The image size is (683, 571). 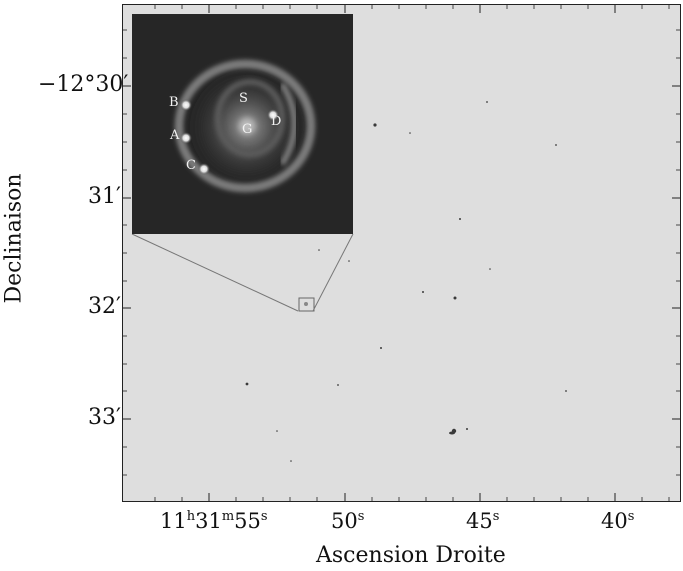 I want to click on lens-inset: B A C D S G, so click(x=242, y=124).